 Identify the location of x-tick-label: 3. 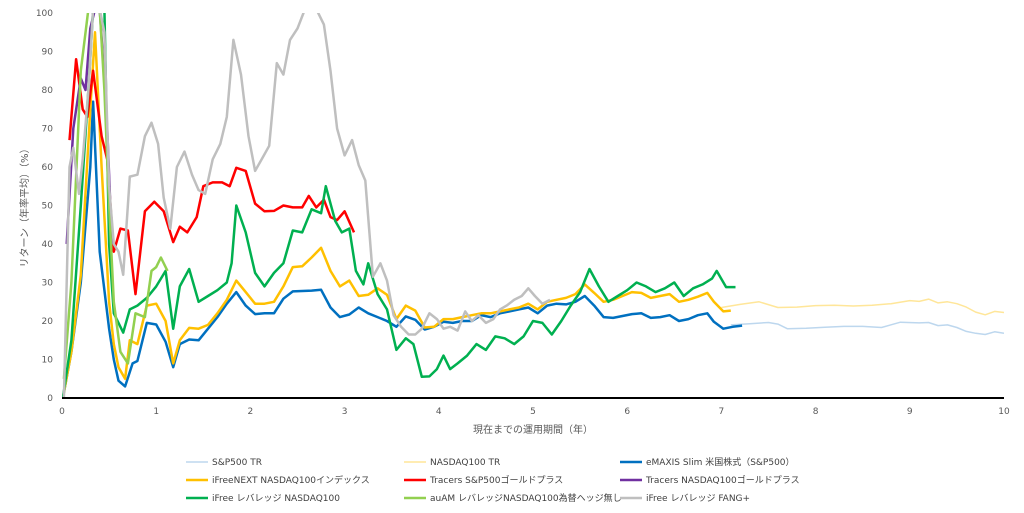
(345, 412).